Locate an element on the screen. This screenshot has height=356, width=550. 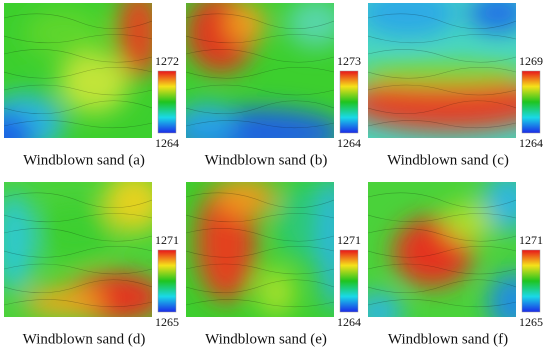
panel: 1269 1264 Windblown sand (c) is located at coordinates (455, 85).